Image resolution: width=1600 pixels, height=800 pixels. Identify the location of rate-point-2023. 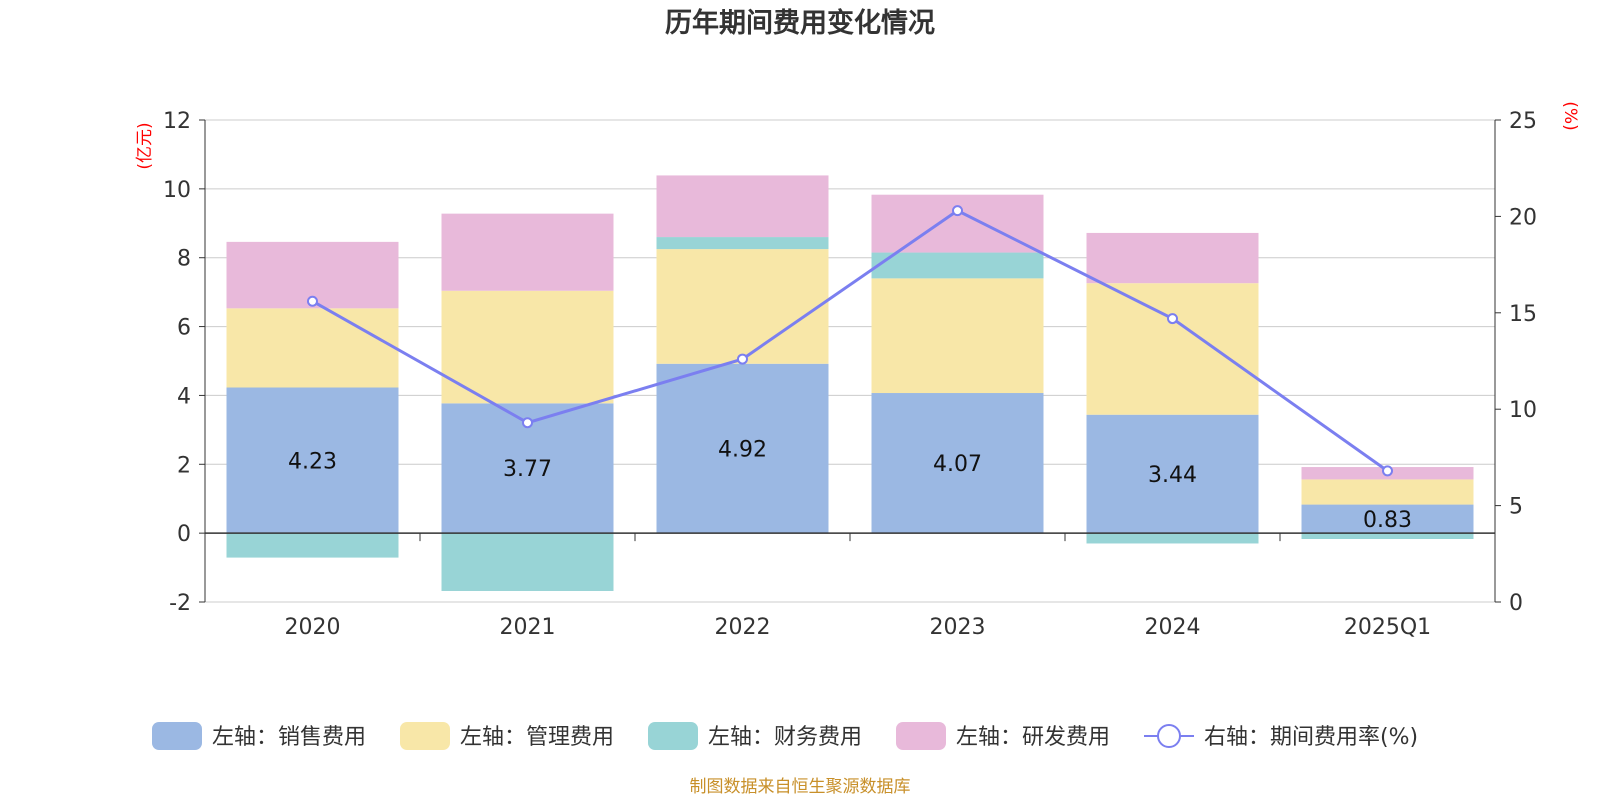
(957, 211).